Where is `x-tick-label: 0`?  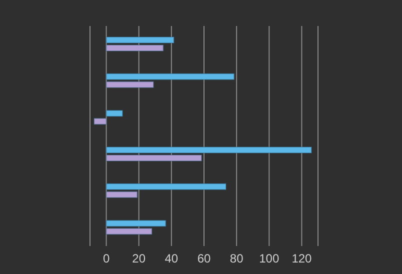
x-tick-label: 0 is located at coordinates (106, 259).